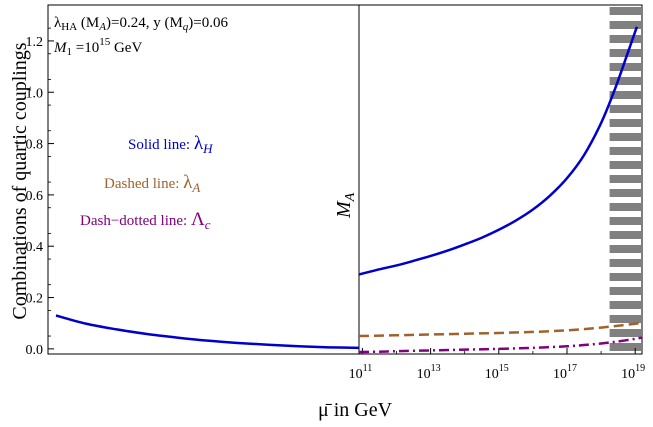 The width and height of the screenshot is (653, 427). What do you see at coordinates (85, 48) in the screenshot?
I see `annotation-eq: =10` at bounding box center [85, 48].